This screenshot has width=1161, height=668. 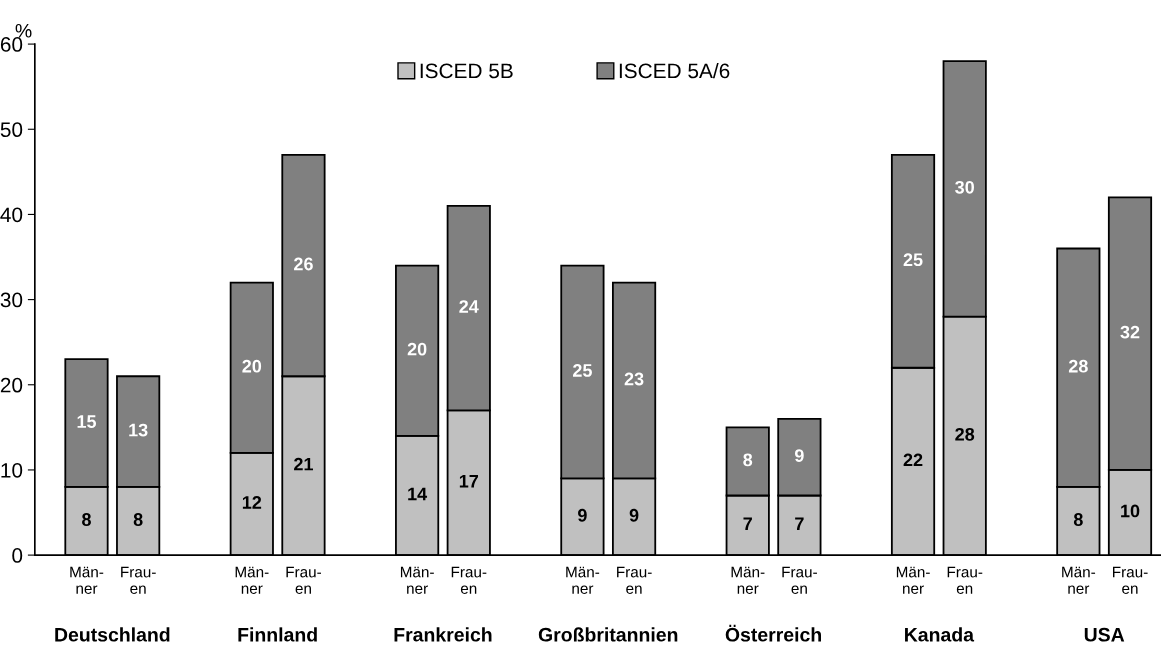 What do you see at coordinates (1104, 634) in the screenshot?
I see `text: USA` at bounding box center [1104, 634].